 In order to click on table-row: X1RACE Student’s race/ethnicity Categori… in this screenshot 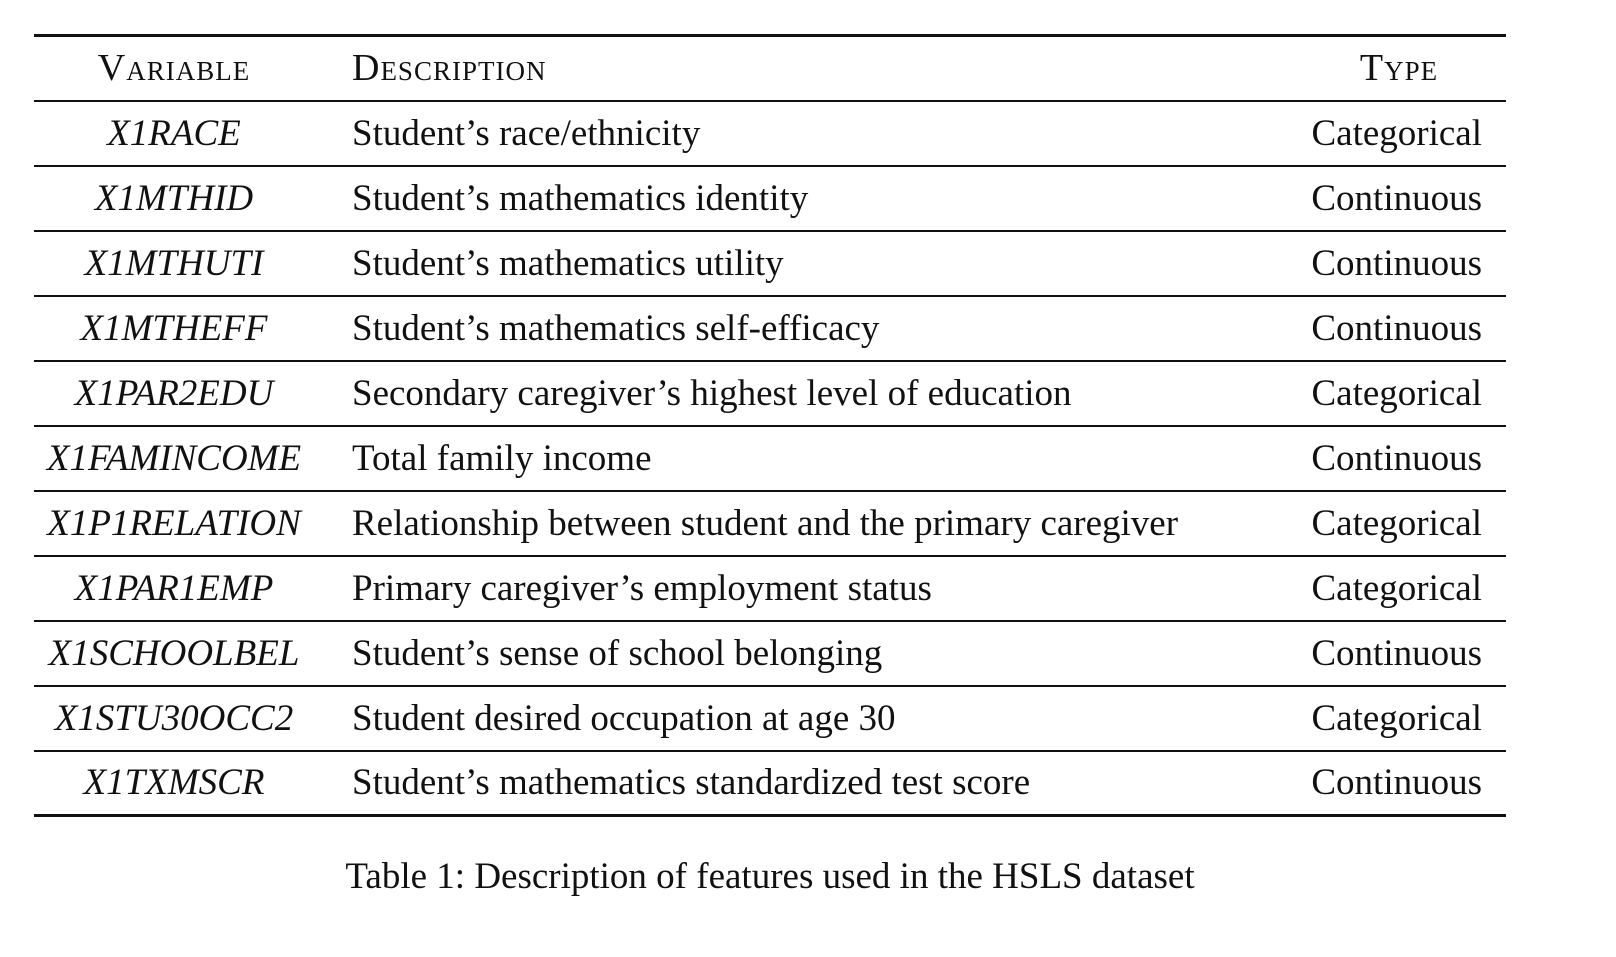, I will do `click(770, 133)`.